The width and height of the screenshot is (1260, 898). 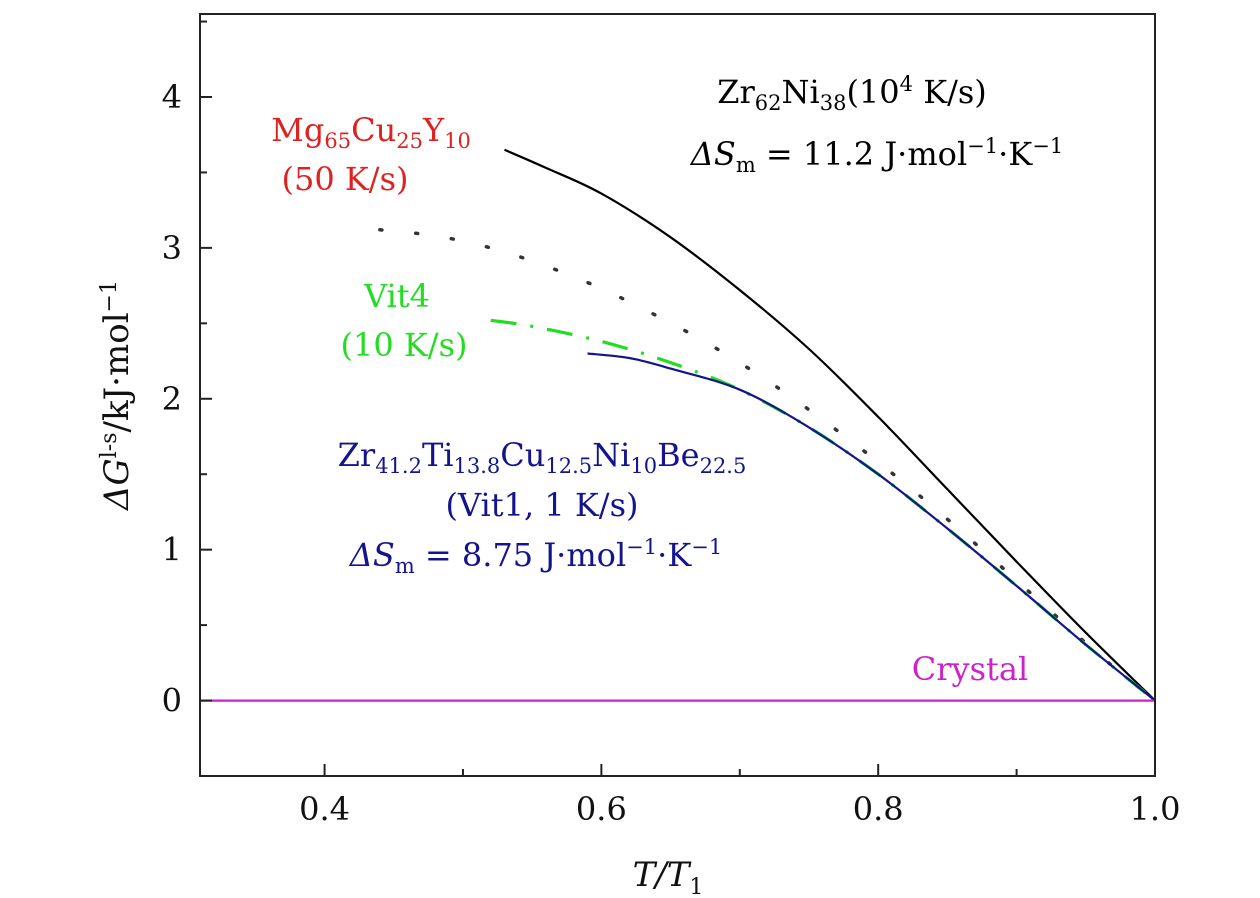 I want to click on zr62-composition-label: Zr62Ni38(104 K/s), so click(x=852, y=93).